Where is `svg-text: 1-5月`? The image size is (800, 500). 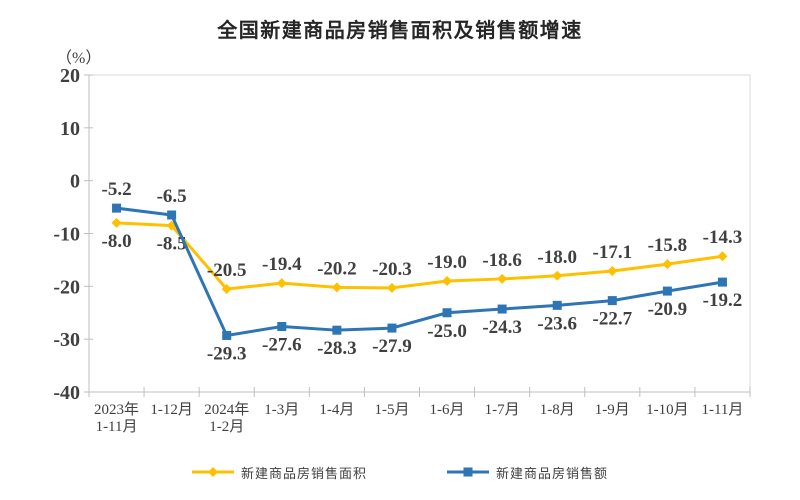 svg-text: 1-5月 is located at coordinates (391, 410).